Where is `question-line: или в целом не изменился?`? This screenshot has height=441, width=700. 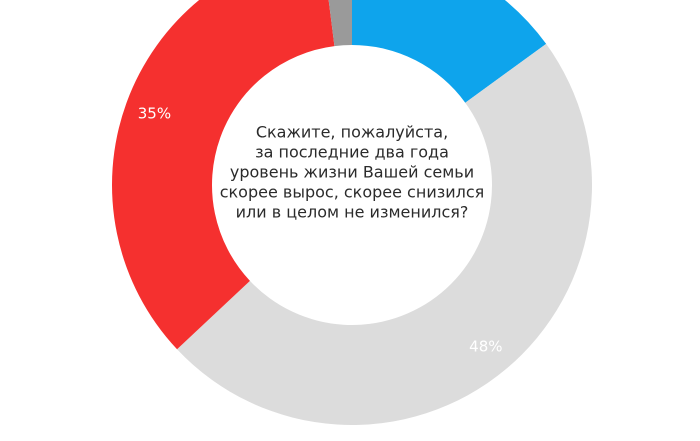 question-line: или в целом не изменился? is located at coordinates (352, 212).